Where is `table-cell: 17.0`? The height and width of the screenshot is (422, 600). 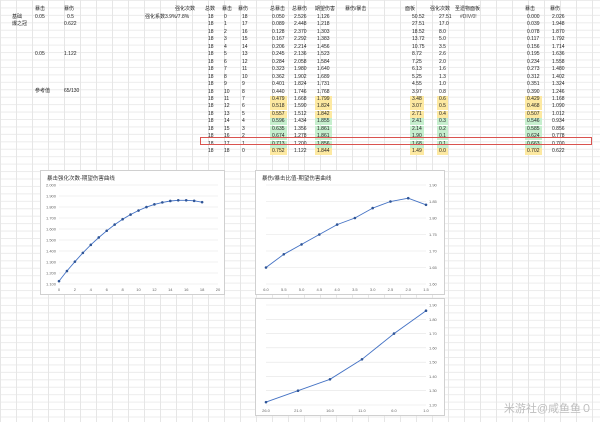
table-cell: 17.0 is located at coordinates (444, 24).